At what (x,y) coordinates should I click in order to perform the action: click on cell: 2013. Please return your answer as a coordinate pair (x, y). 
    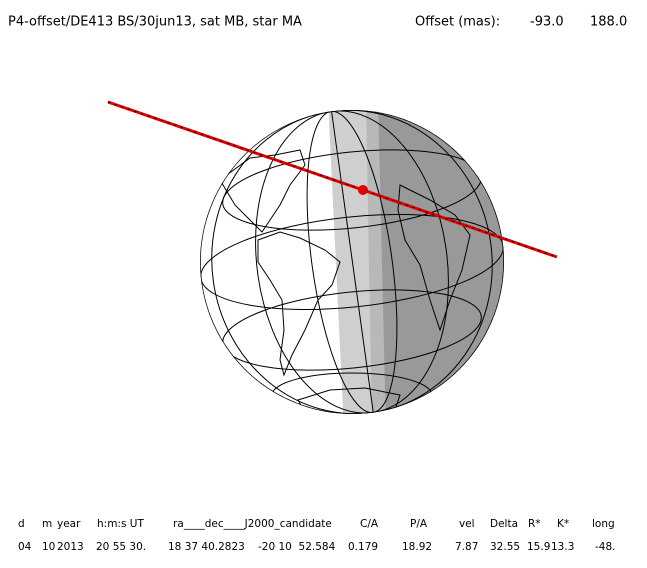
    Looking at the image, I should click on (70, 547).